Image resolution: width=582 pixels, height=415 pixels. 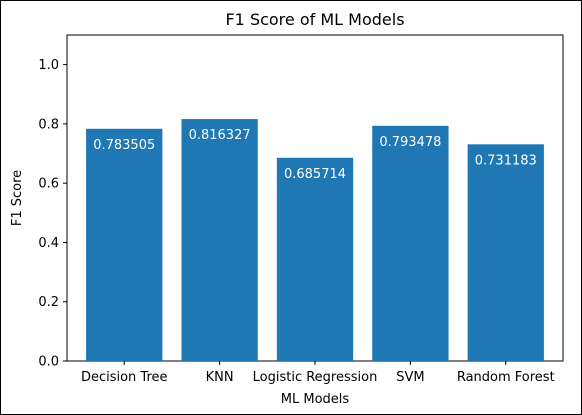 I want to click on x-tick-label-4: Random Forest, so click(x=506, y=377).